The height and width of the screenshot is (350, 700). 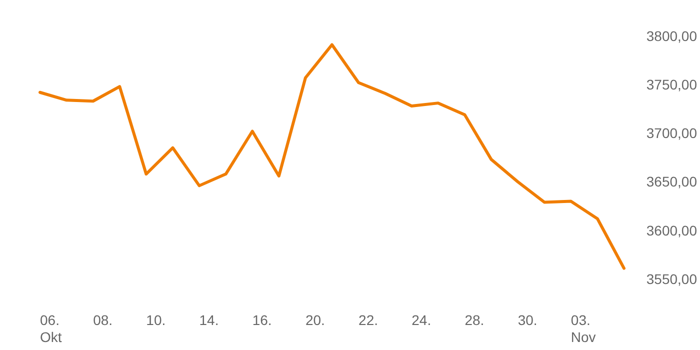 I want to click on x-tick-label: 10., so click(x=156, y=320).